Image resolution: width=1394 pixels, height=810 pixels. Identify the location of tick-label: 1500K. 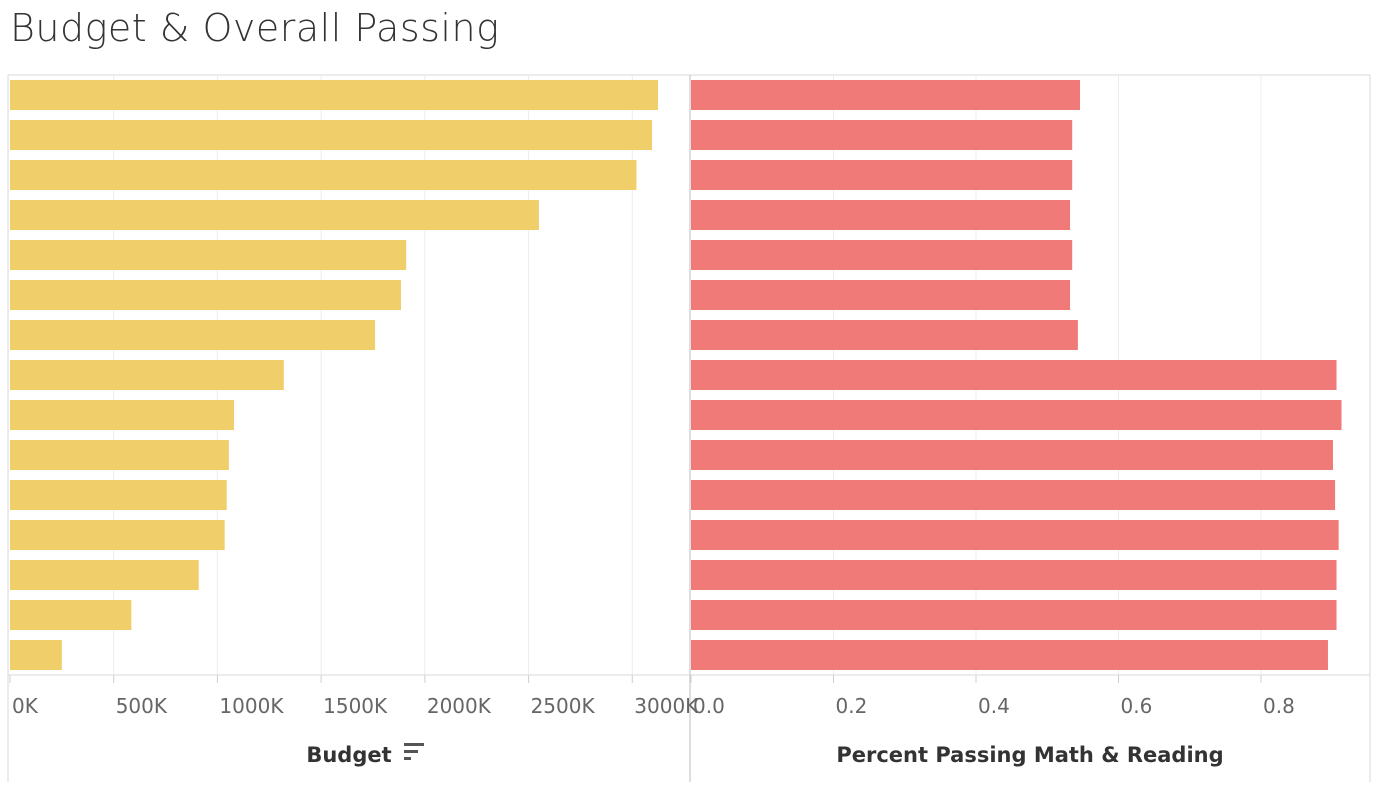
(355, 706).